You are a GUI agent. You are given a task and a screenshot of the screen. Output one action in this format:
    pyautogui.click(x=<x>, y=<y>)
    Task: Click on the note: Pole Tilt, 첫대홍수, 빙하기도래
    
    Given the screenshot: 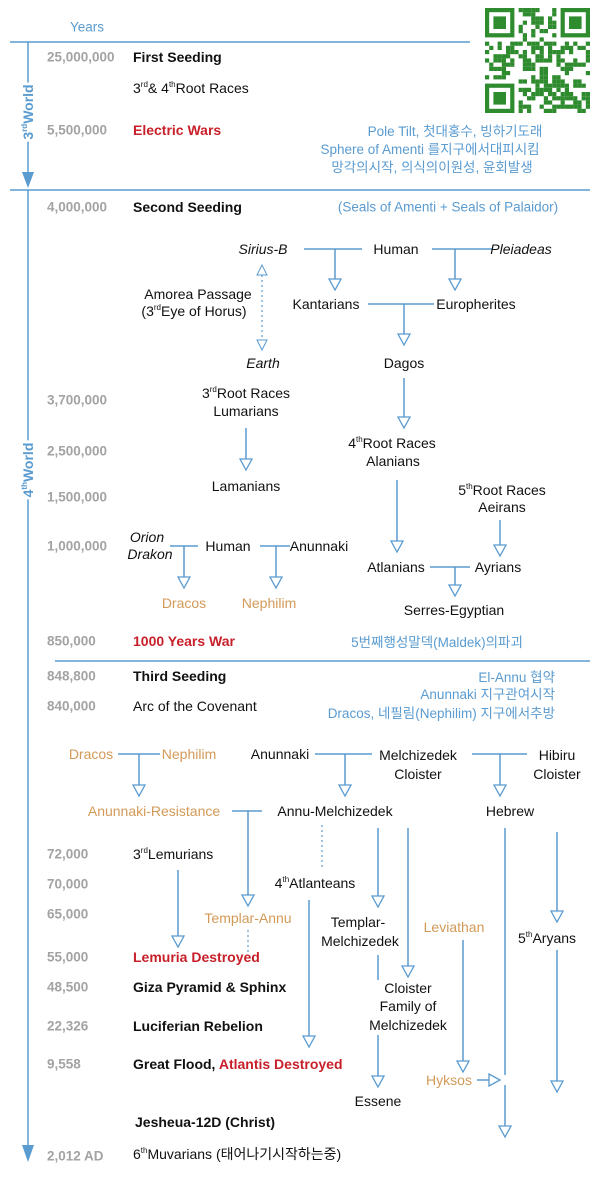 What is the action you would take?
    pyautogui.click(x=455, y=131)
    